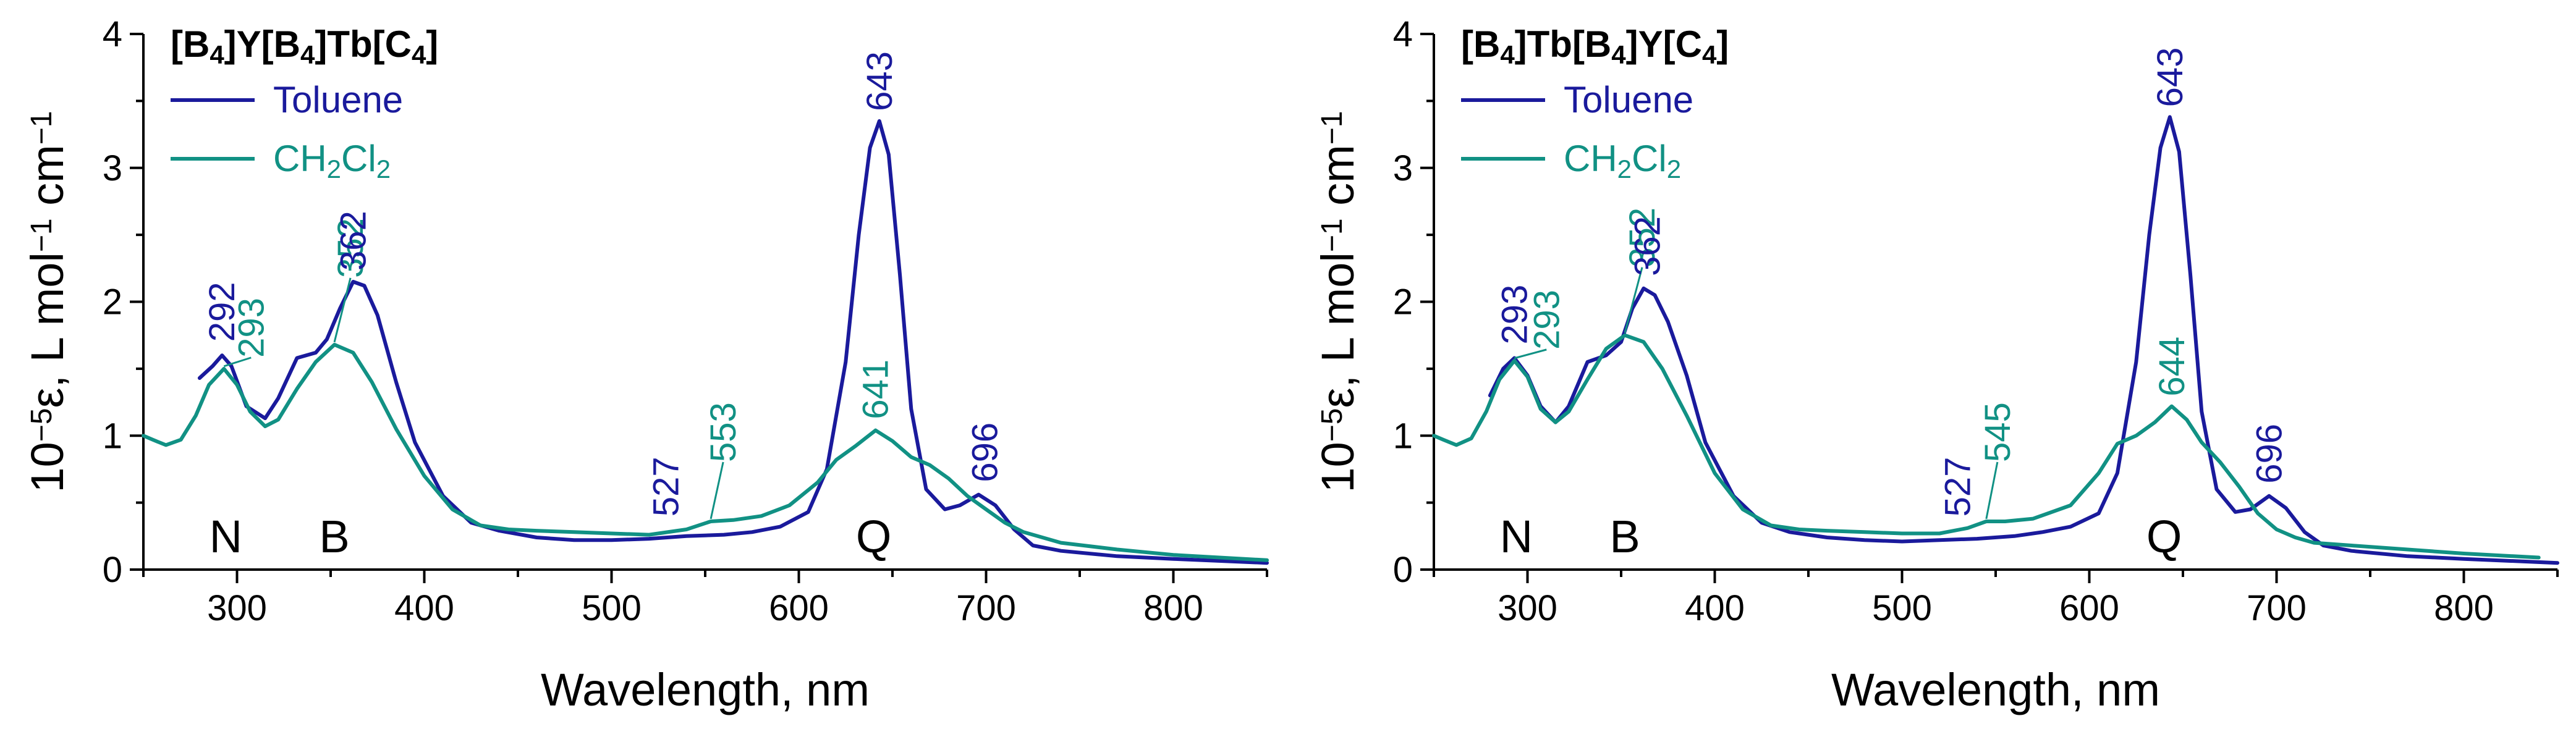 Image resolution: width=2576 pixels, height=737 pixels. I want to click on peak-label: 641, so click(876, 389).